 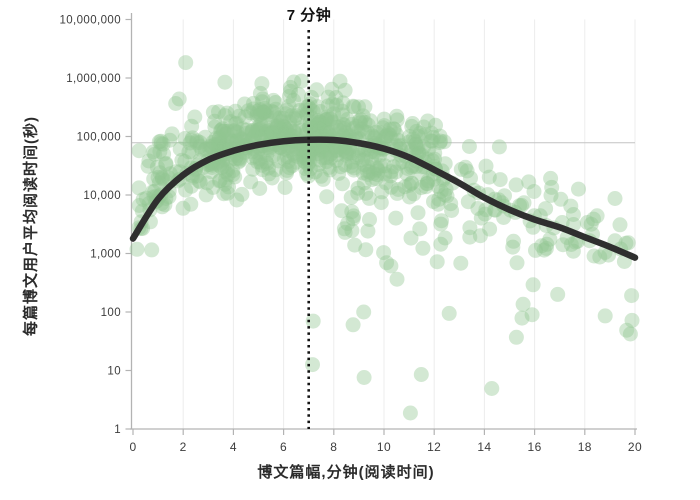 I want to click on y-tick-label: 100,000, so click(x=99, y=138).